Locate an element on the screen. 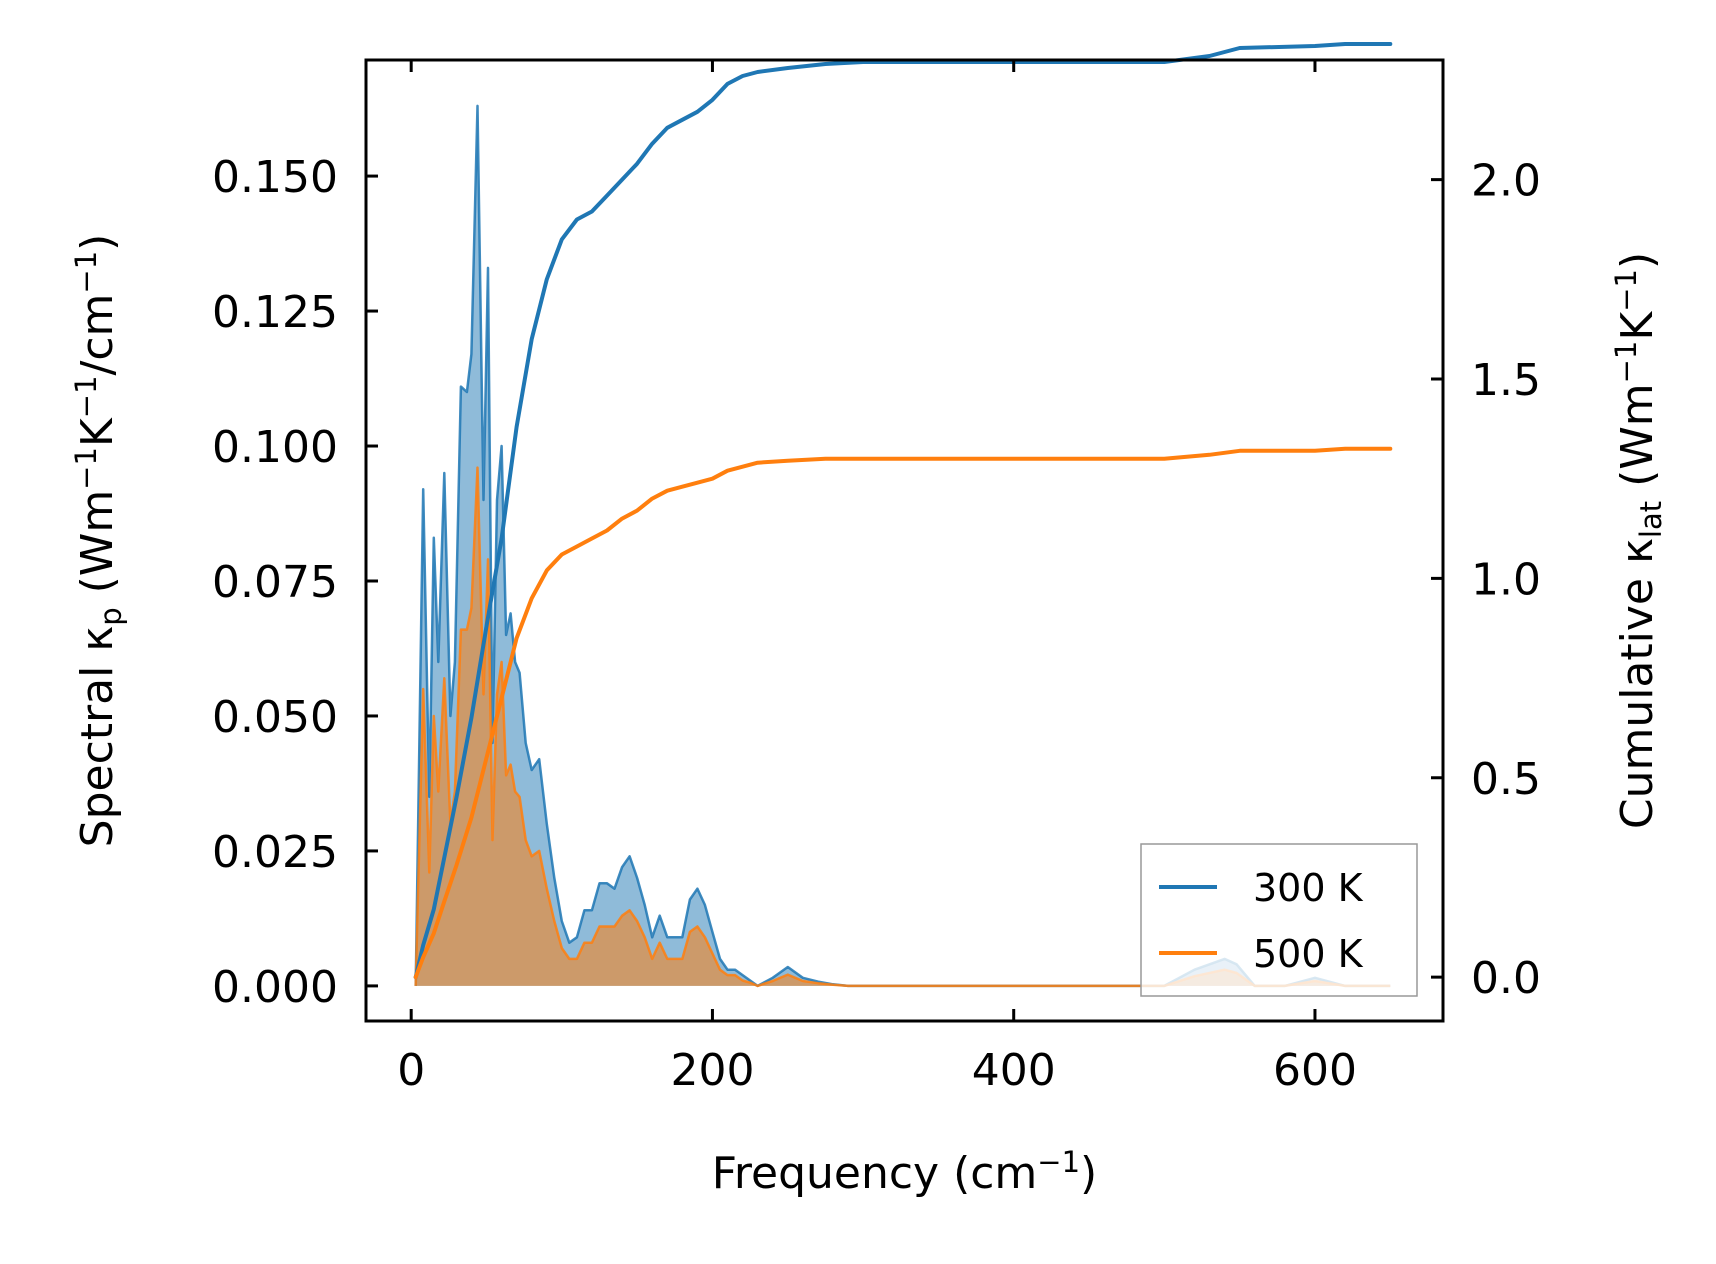 The height and width of the screenshot is (1264, 1716). y-right-tick-label: 0.0 is located at coordinates (1506, 978).